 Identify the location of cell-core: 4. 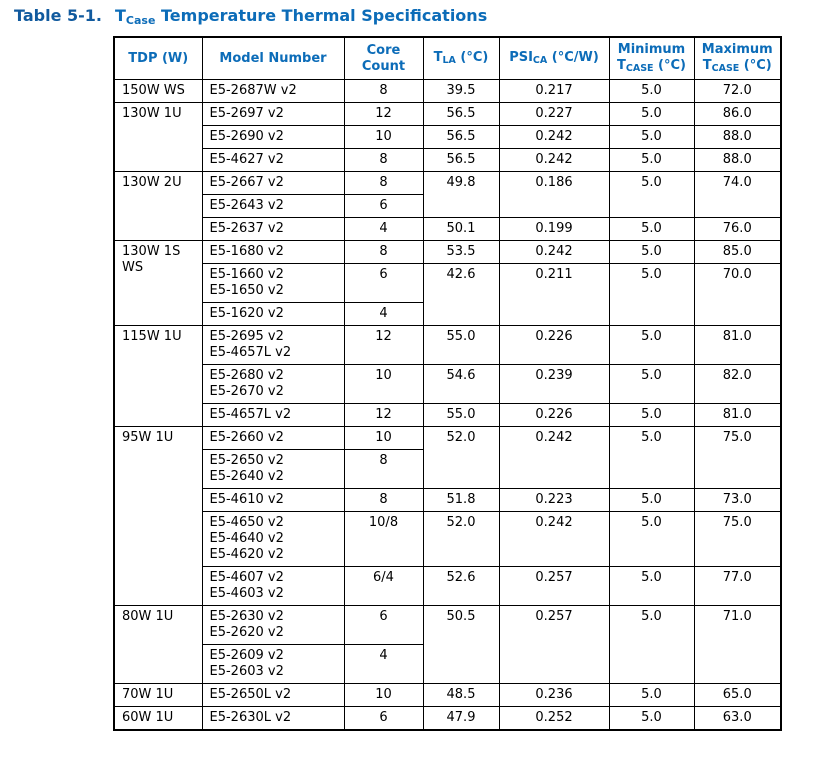
(383, 314).